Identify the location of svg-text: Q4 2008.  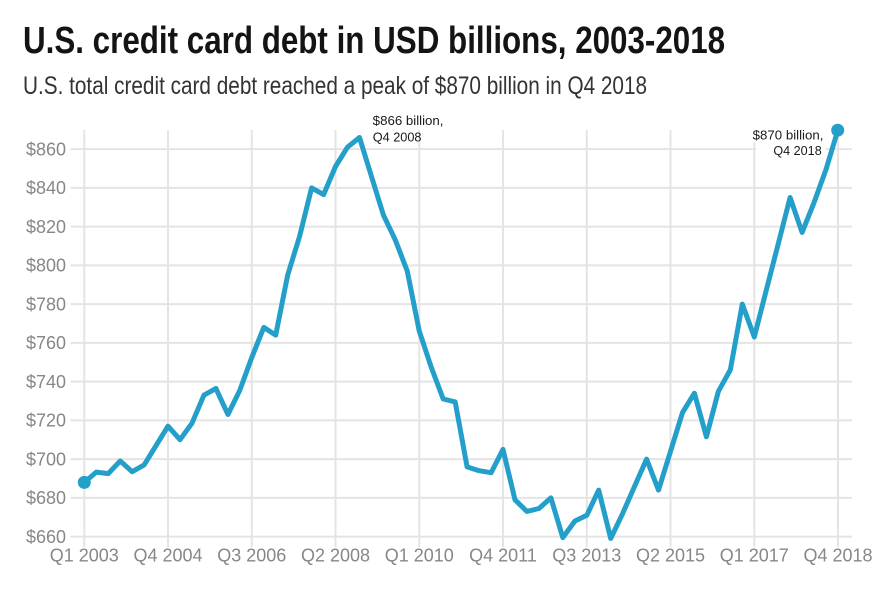
(397, 136).